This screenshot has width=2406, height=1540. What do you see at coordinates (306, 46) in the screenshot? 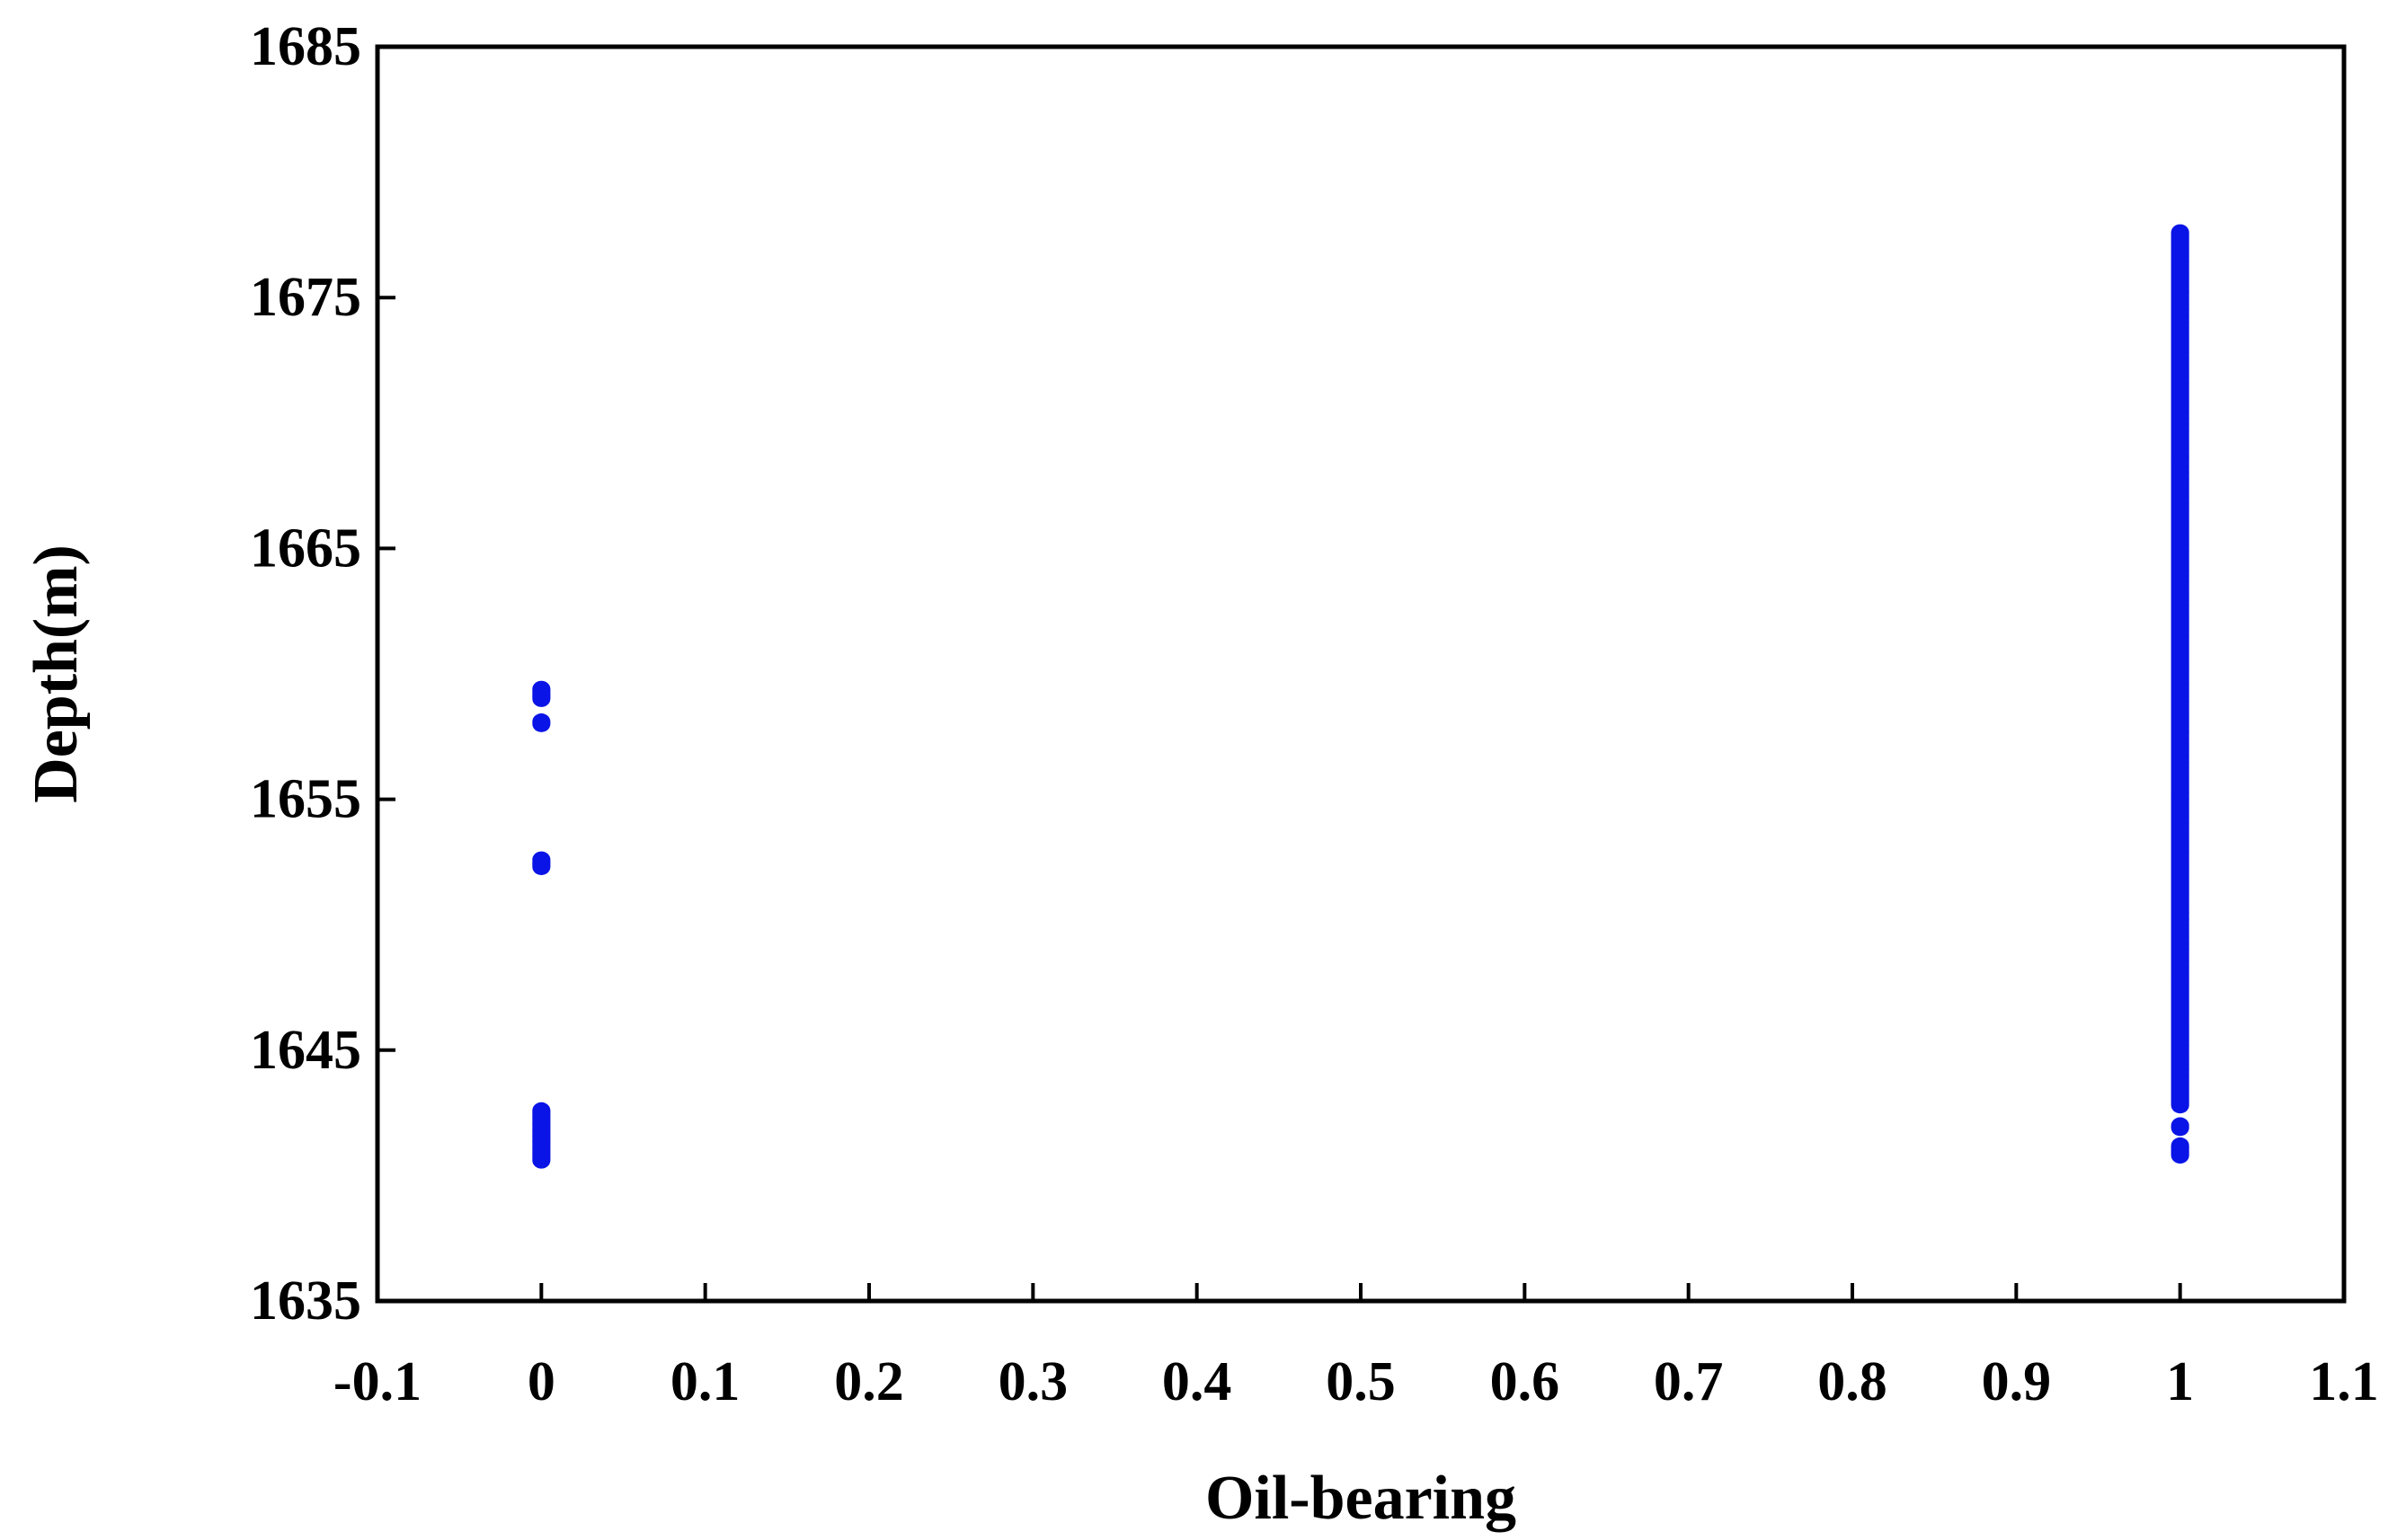
I see `y-tick-label: 1685` at bounding box center [306, 46].